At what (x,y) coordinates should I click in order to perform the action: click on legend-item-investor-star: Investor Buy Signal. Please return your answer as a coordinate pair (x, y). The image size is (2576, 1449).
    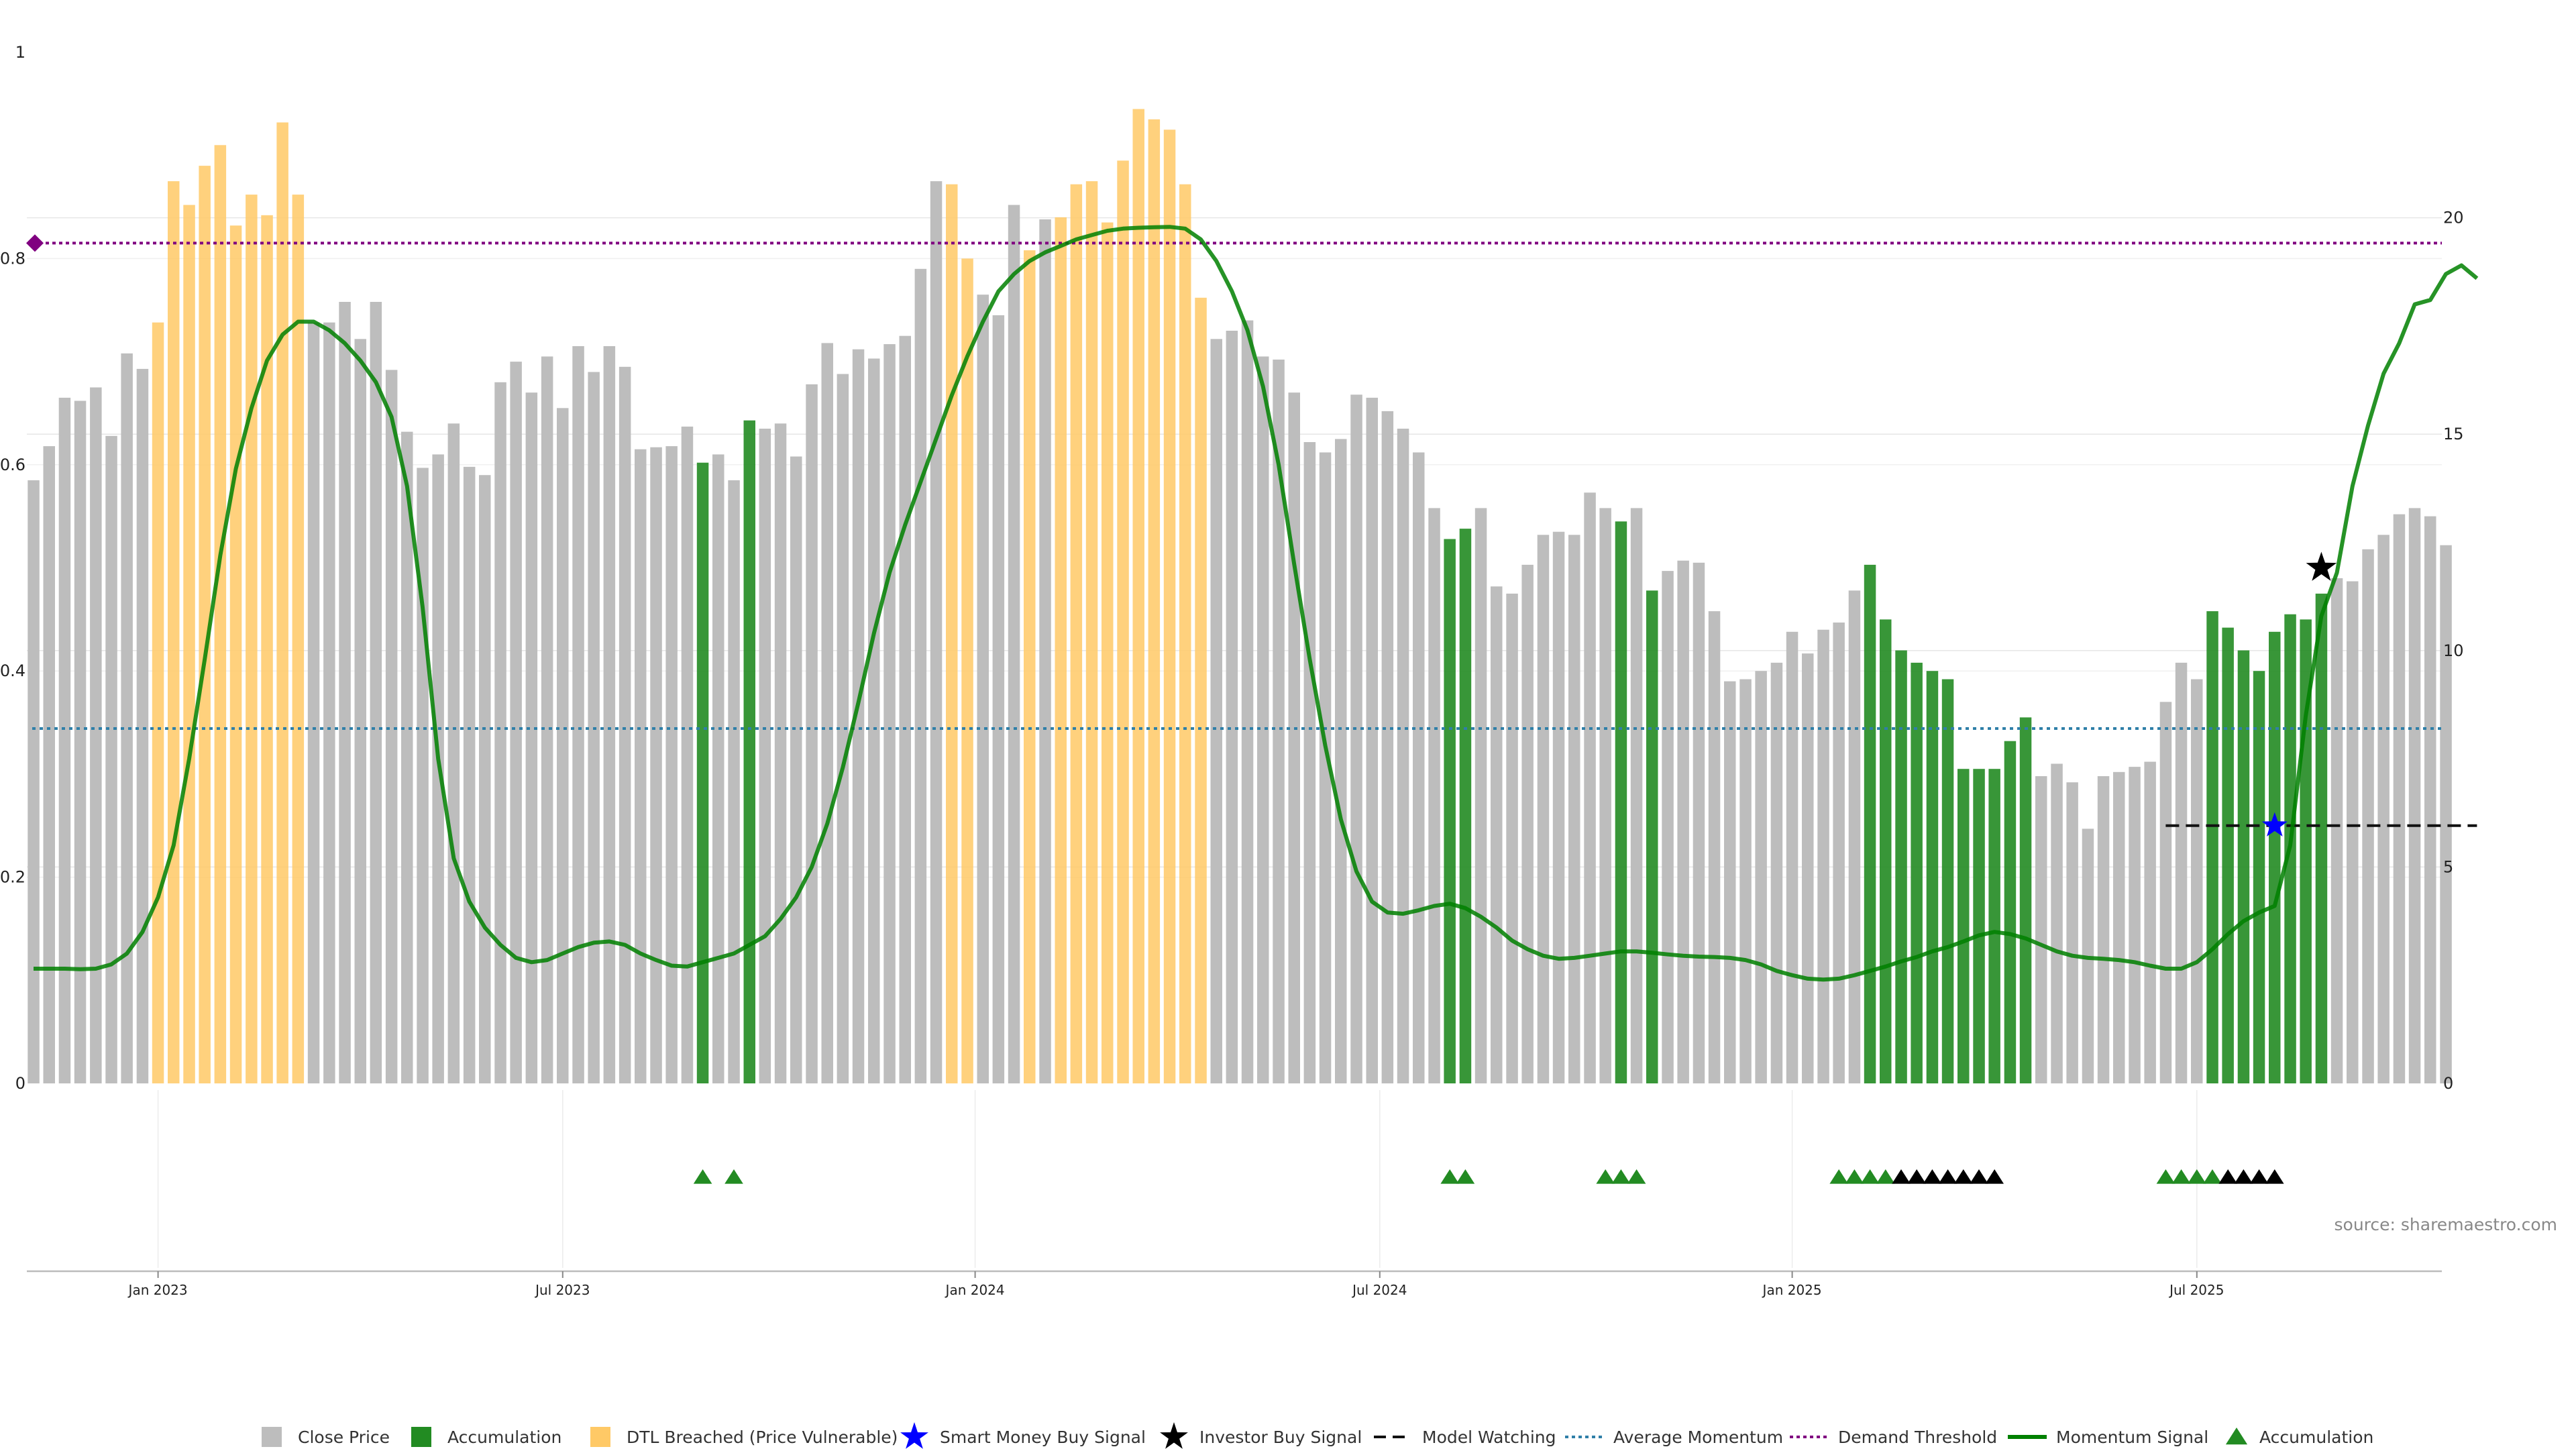
    Looking at the image, I should click on (1261, 1435).